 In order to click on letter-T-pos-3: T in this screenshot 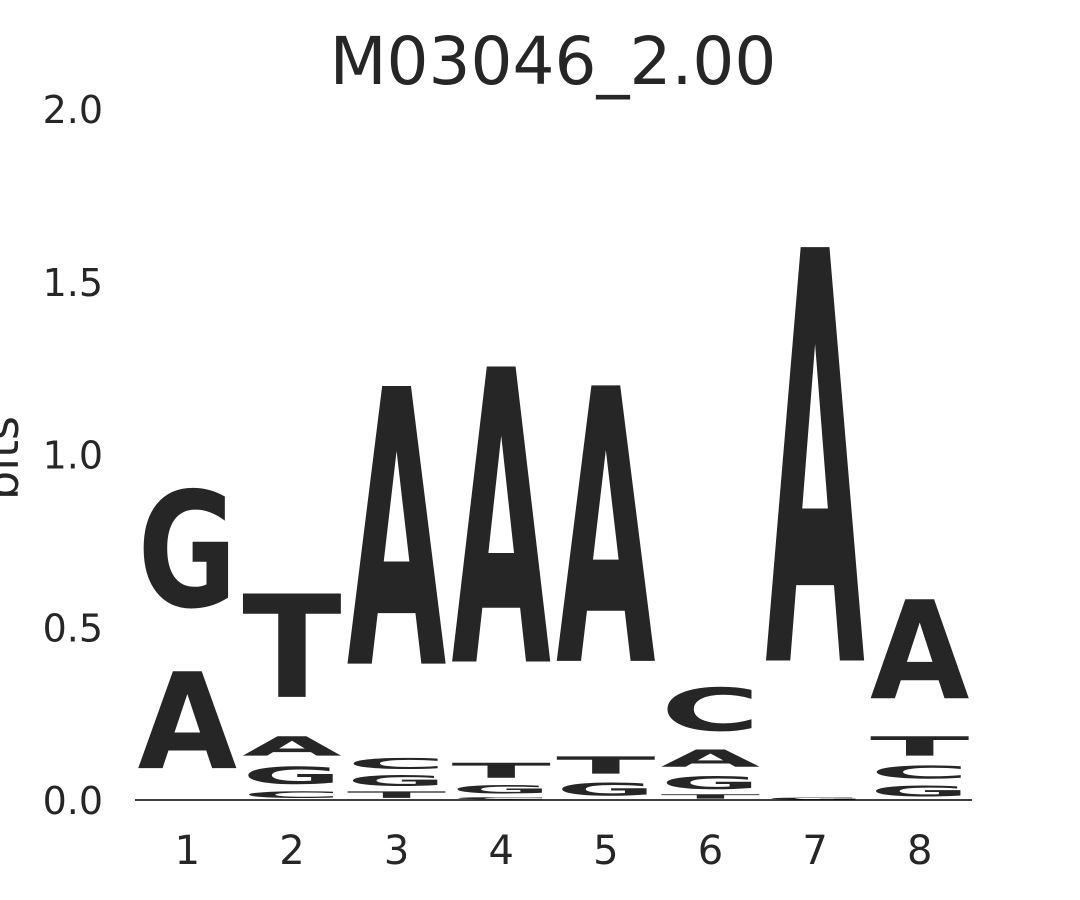, I will do `click(396, 795)`.